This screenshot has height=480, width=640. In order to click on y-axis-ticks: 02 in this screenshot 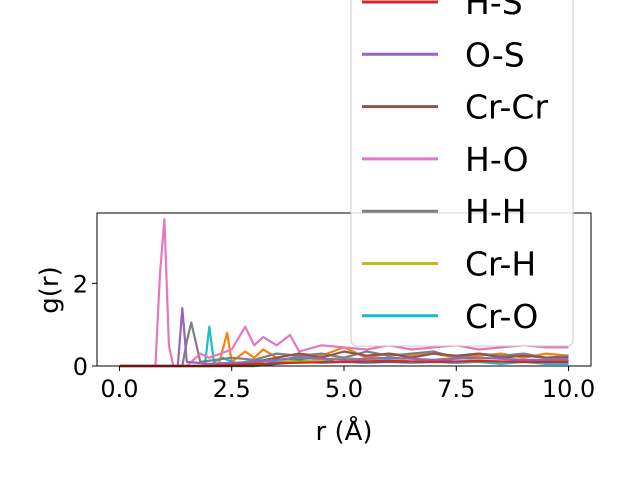, I will do `click(85, 325)`.